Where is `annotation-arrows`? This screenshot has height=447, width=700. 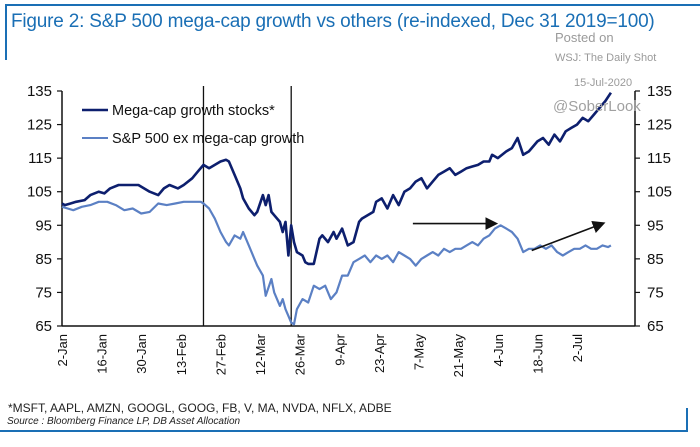
annotation-arrows is located at coordinates (509, 234).